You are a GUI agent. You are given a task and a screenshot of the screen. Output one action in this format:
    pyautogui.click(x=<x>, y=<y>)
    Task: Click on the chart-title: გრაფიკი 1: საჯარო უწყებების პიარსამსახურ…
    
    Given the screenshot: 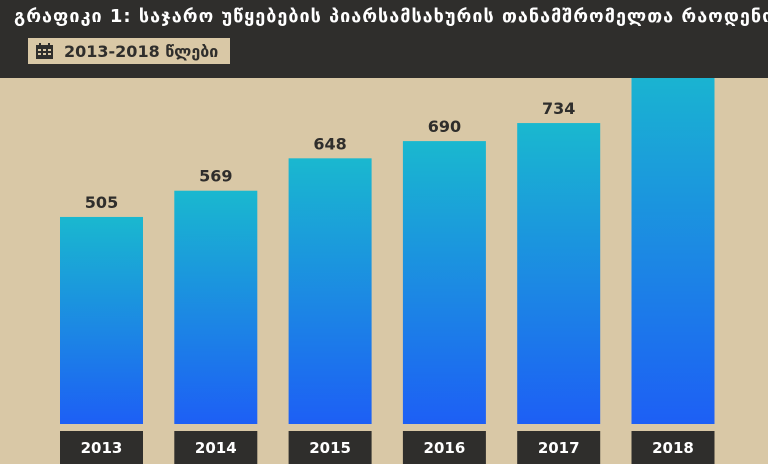 What is the action you would take?
    pyautogui.click(x=391, y=16)
    